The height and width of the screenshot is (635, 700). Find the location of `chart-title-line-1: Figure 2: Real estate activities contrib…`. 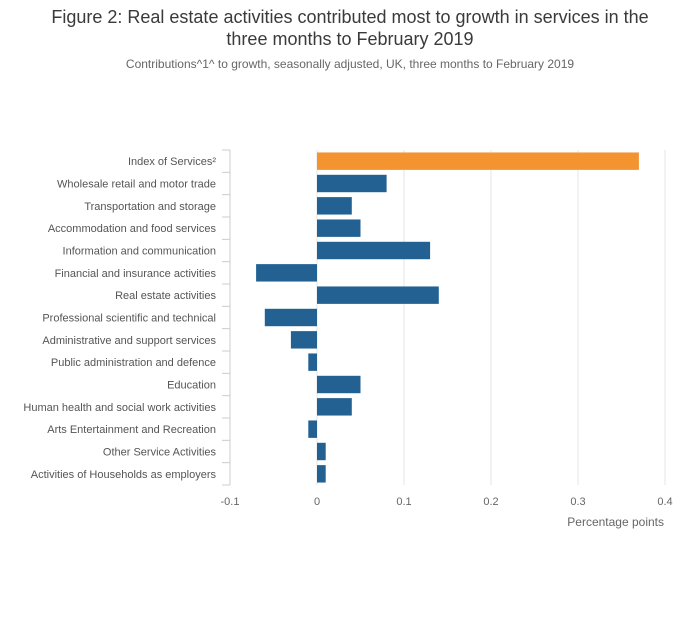

chart-title-line-1: Figure 2: Real estate activities contrib… is located at coordinates (350, 17).